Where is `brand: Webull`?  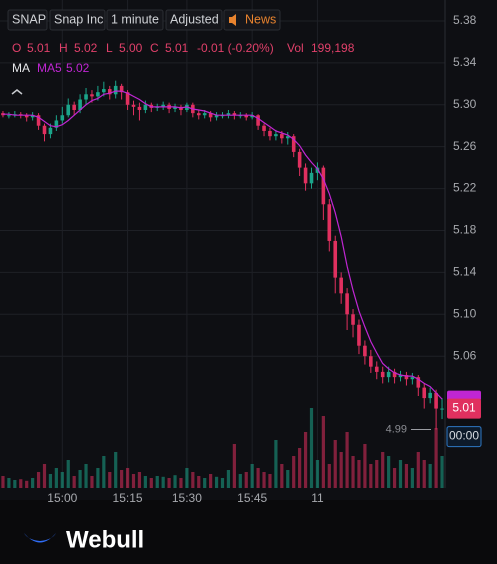 brand: Webull is located at coordinates (105, 539).